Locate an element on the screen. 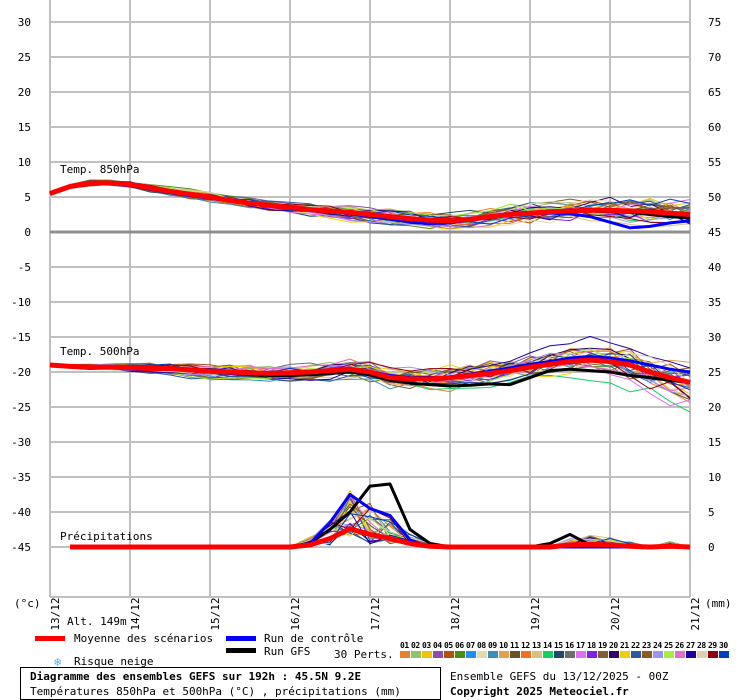 Image resolution: width=740 pixels, height=700 pixels. member-number: 17 is located at coordinates (580, 645).